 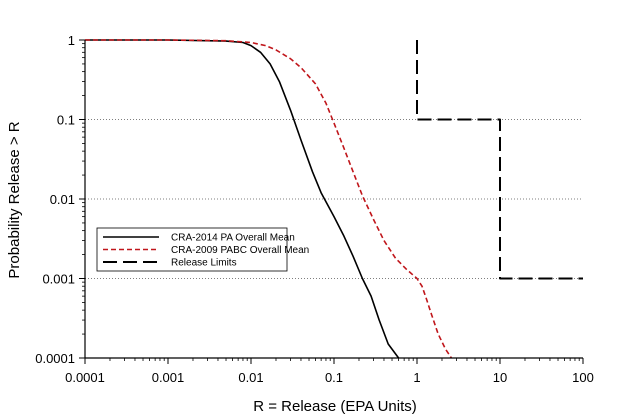 What do you see at coordinates (204, 263) in the screenshot?
I see `legend-label-3: Release Limits` at bounding box center [204, 263].